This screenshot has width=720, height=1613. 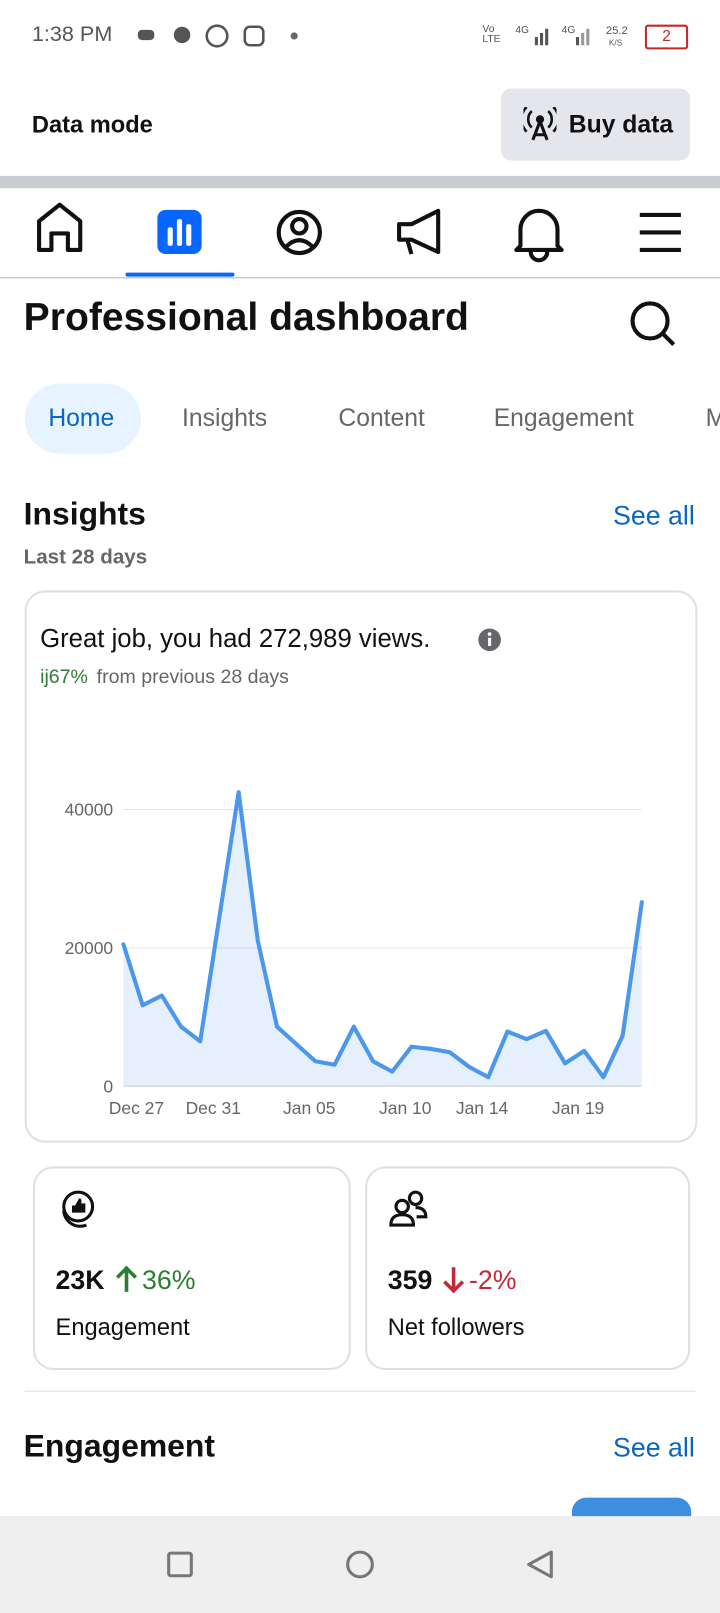 What do you see at coordinates (136, 1108) in the screenshot?
I see `x-tick-label: Dec 27` at bounding box center [136, 1108].